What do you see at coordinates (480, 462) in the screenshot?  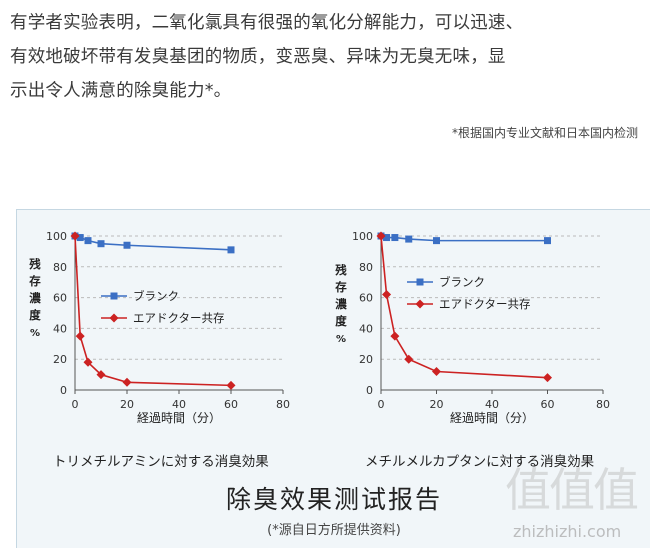 I see `chart-title-methyl-mercaptan: メチルメルカプタンに対する消臭効果` at bounding box center [480, 462].